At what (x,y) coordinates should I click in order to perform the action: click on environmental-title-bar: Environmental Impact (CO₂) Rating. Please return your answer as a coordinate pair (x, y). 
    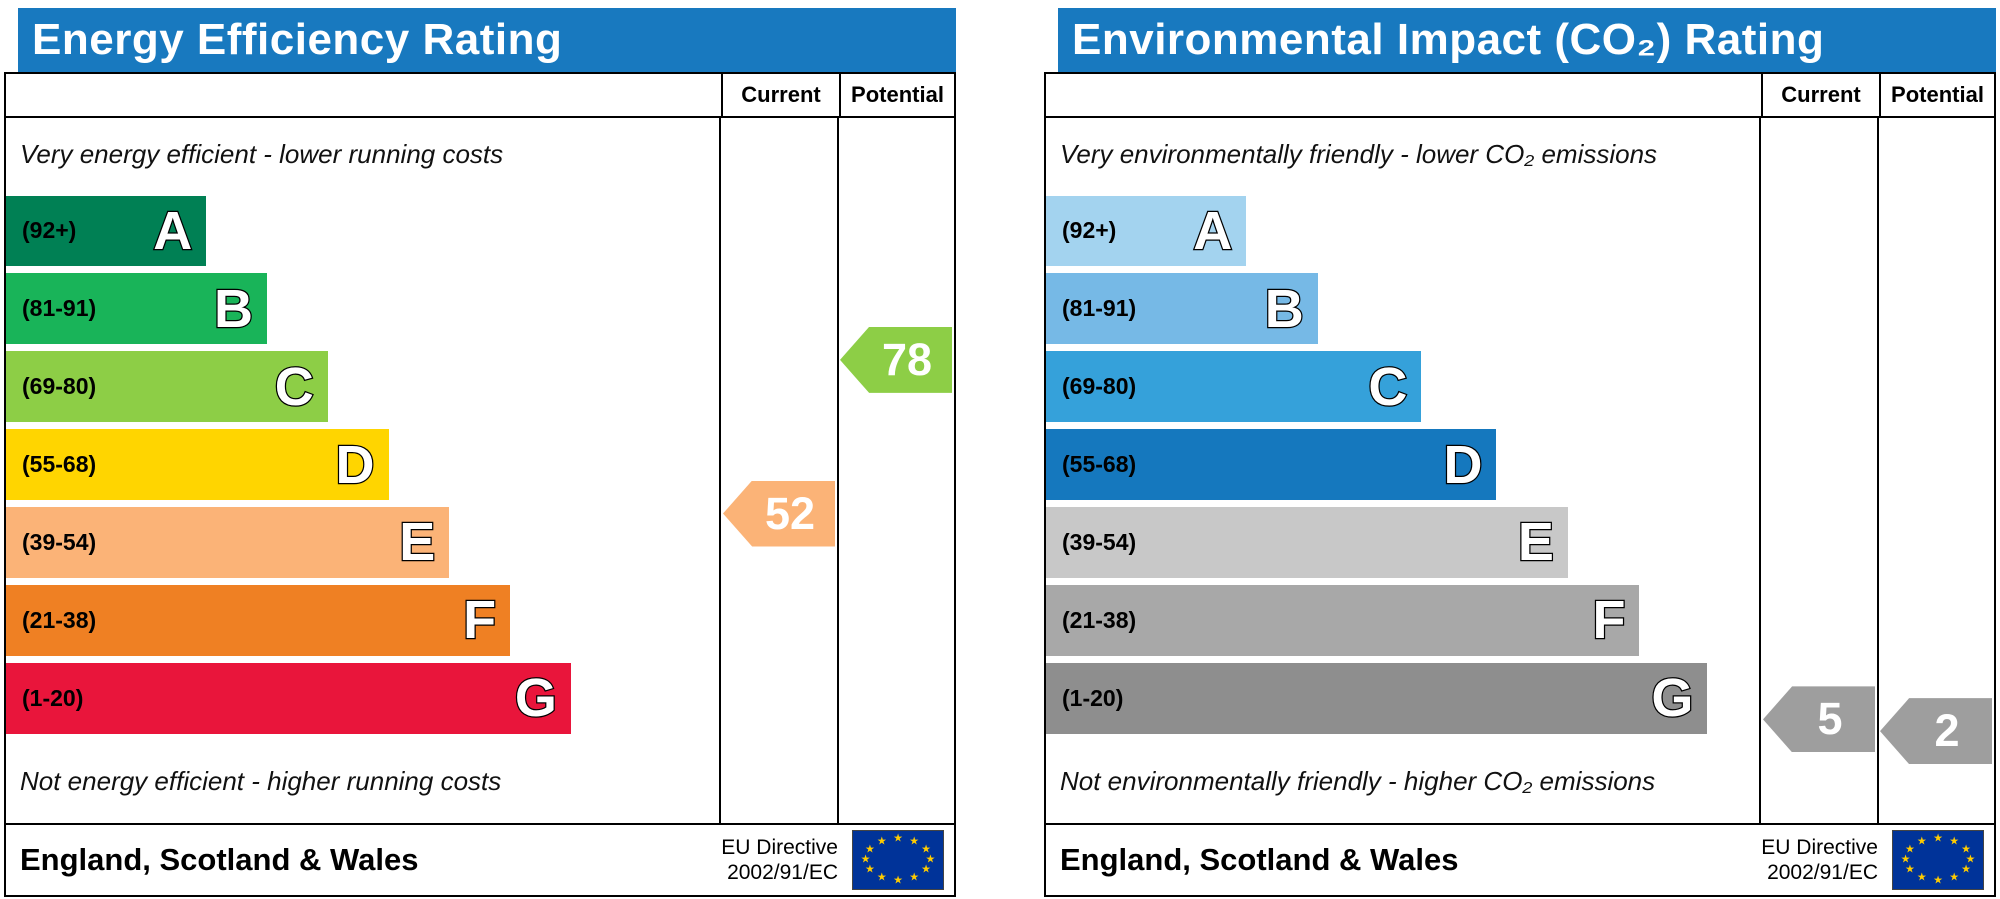
    Looking at the image, I should click on (1527, 40).